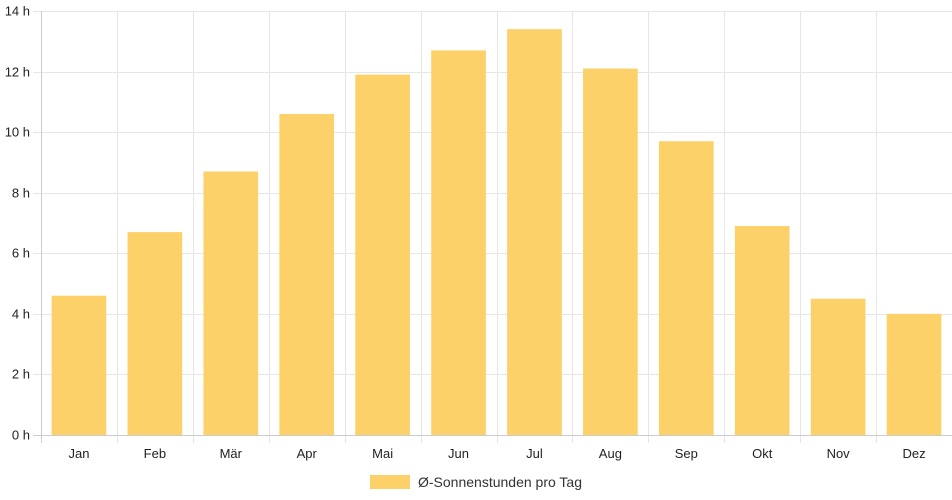 This screenshot has height=500, width=952. What do you see at coordinates (458, 453) in the screenshot?
I see `x-tick-label: Jun` at bounding box center [458, 453].